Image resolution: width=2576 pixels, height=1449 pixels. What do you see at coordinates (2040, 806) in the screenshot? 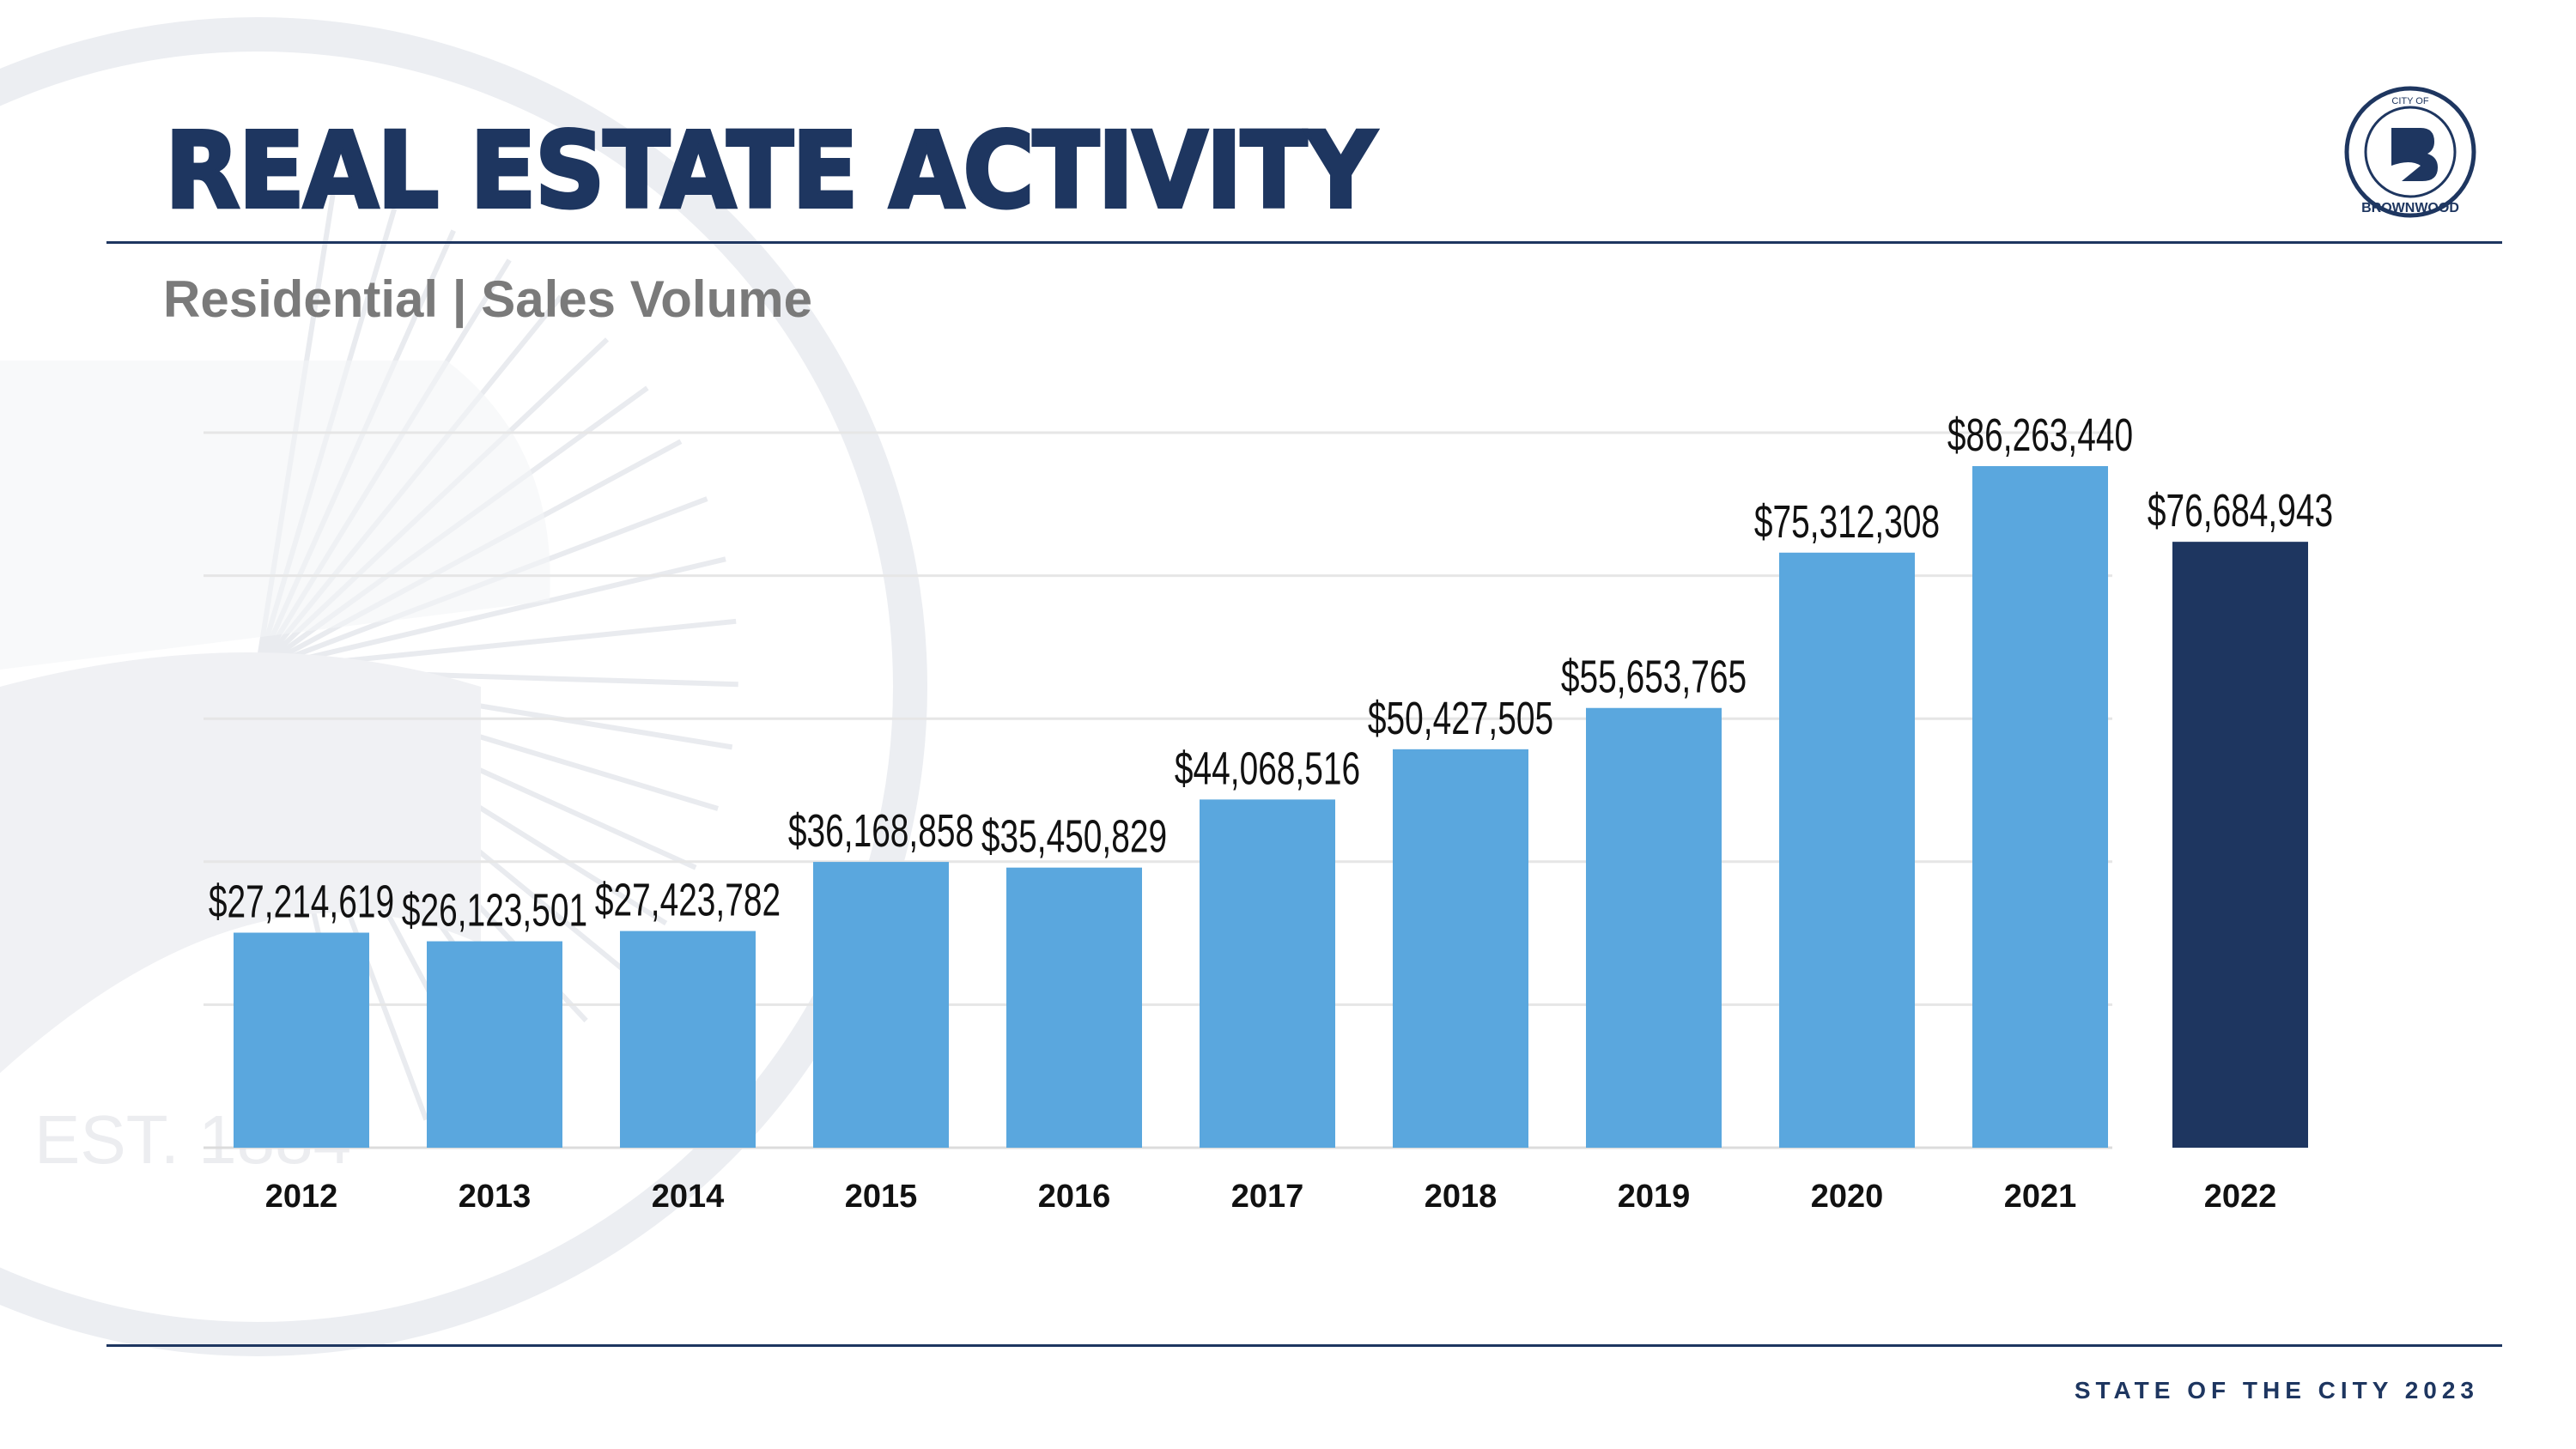
I see `bar-2021` at bounding box center [2040, 806].